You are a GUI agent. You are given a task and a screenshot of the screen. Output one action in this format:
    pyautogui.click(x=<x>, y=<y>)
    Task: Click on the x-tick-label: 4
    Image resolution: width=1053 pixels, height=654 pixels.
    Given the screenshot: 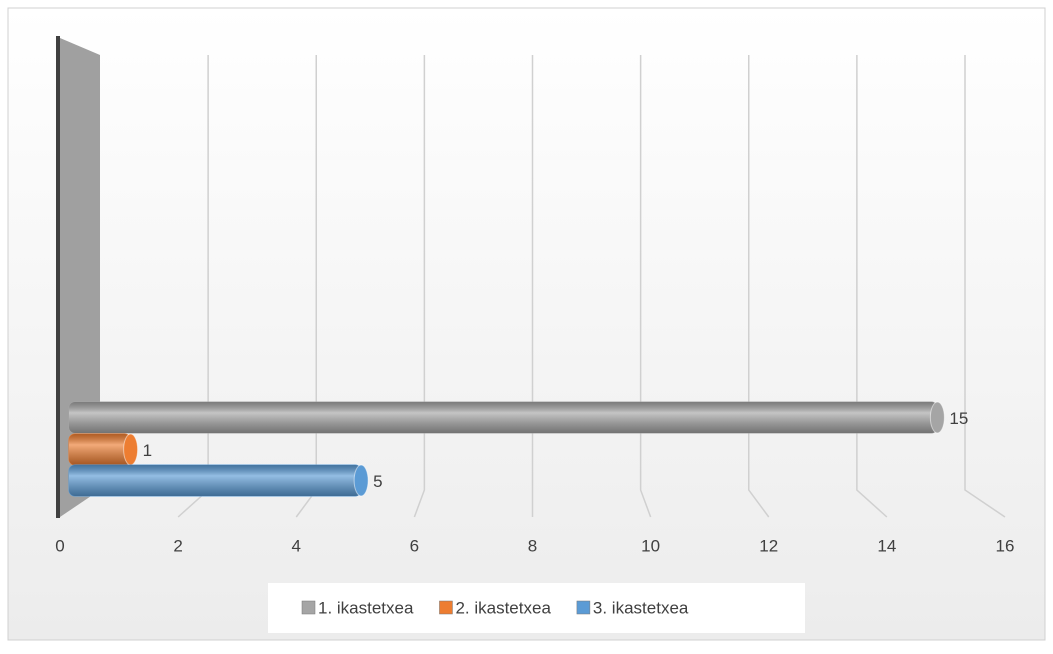 What is the action you would take?
    pyautogui.click(x=296, y=545)
    